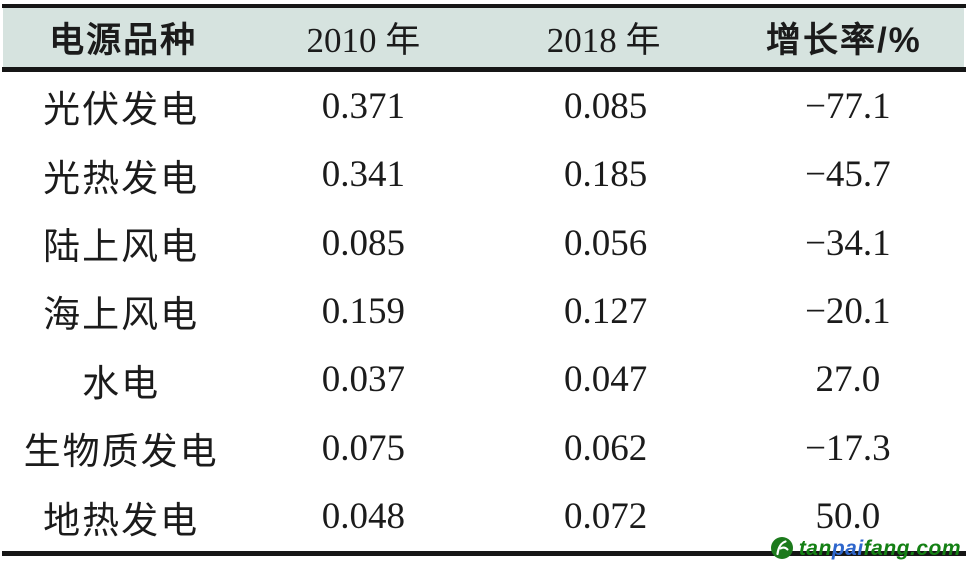 The image size is (969, 562). Describe the element at coordinates (363, 380) in the screenshot. I see `value-2010: 0.037` at that location.